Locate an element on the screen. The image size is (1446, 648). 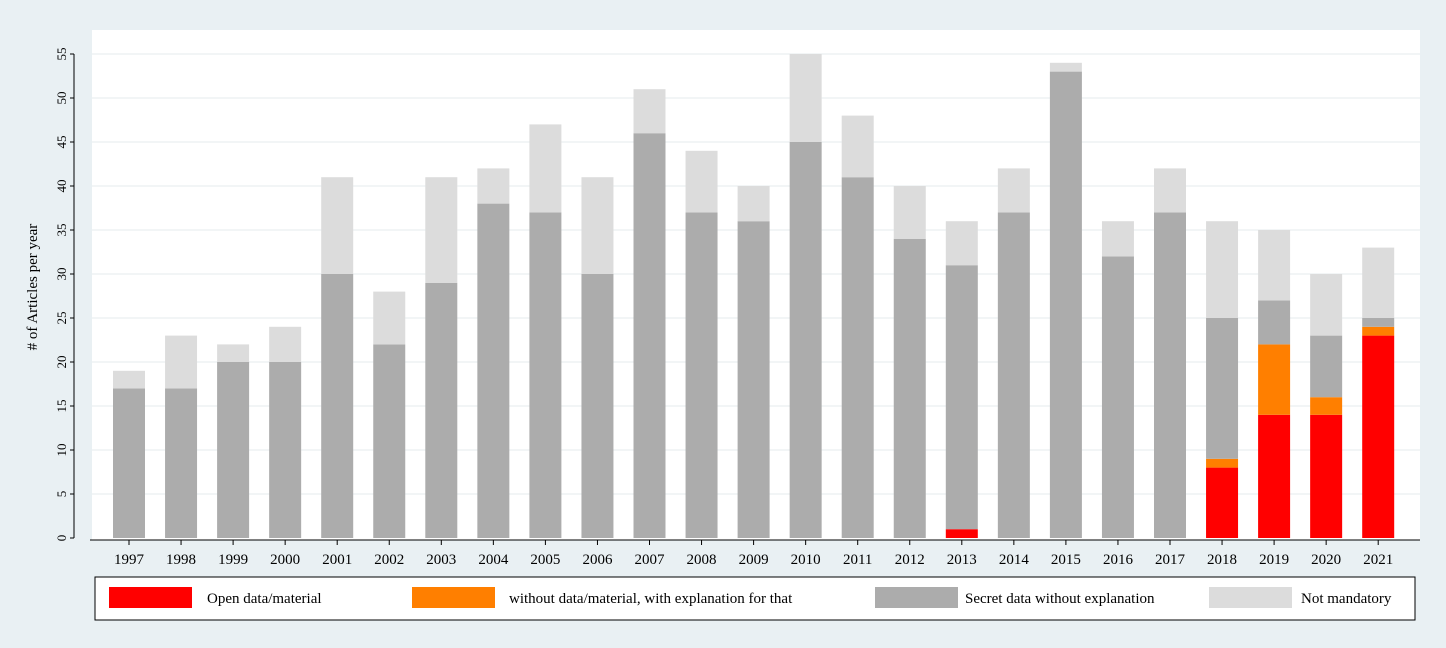
legend-box is located at coordinates (755, 598).